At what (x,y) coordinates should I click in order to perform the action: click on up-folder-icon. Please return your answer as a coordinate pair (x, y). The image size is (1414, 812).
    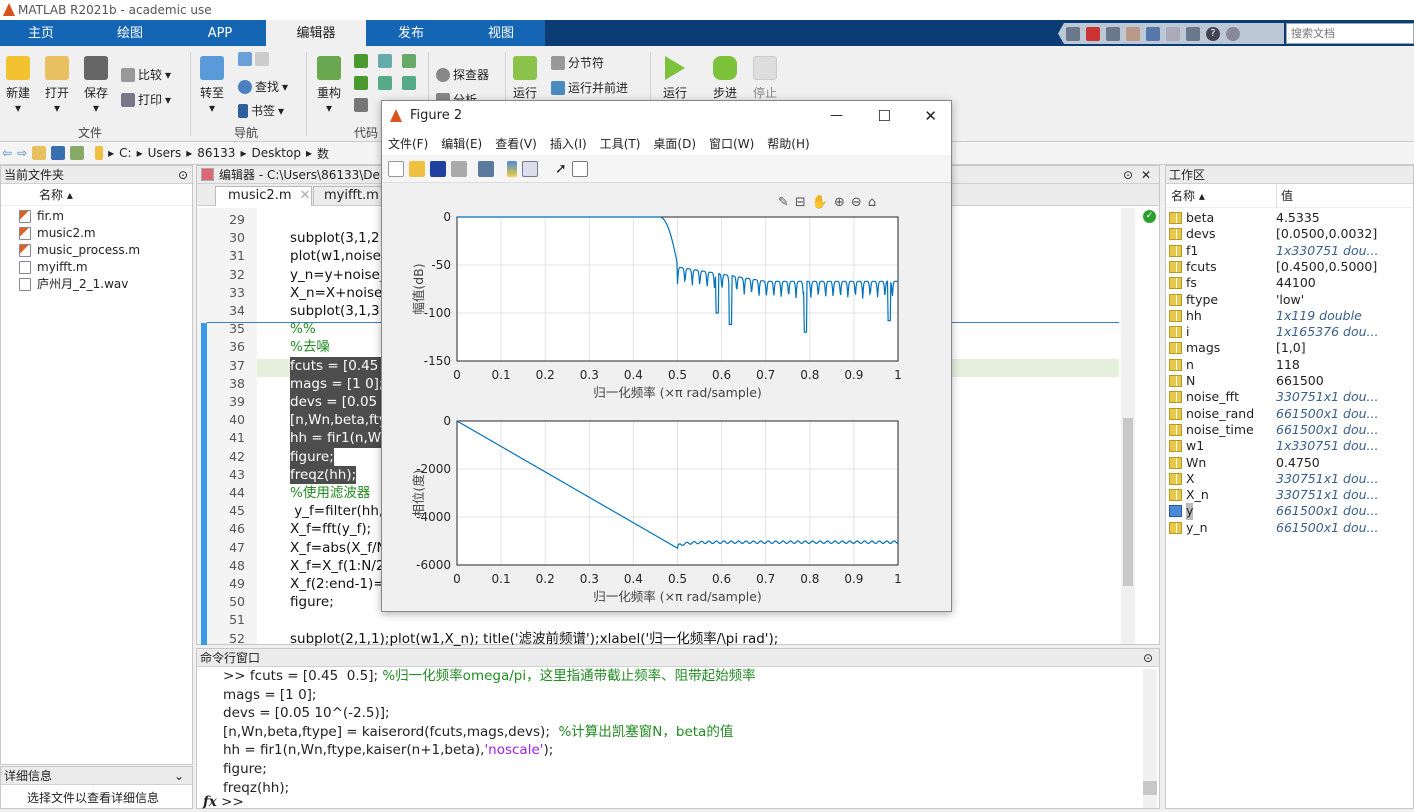
    Looking at the image, I should click on (39, 153).